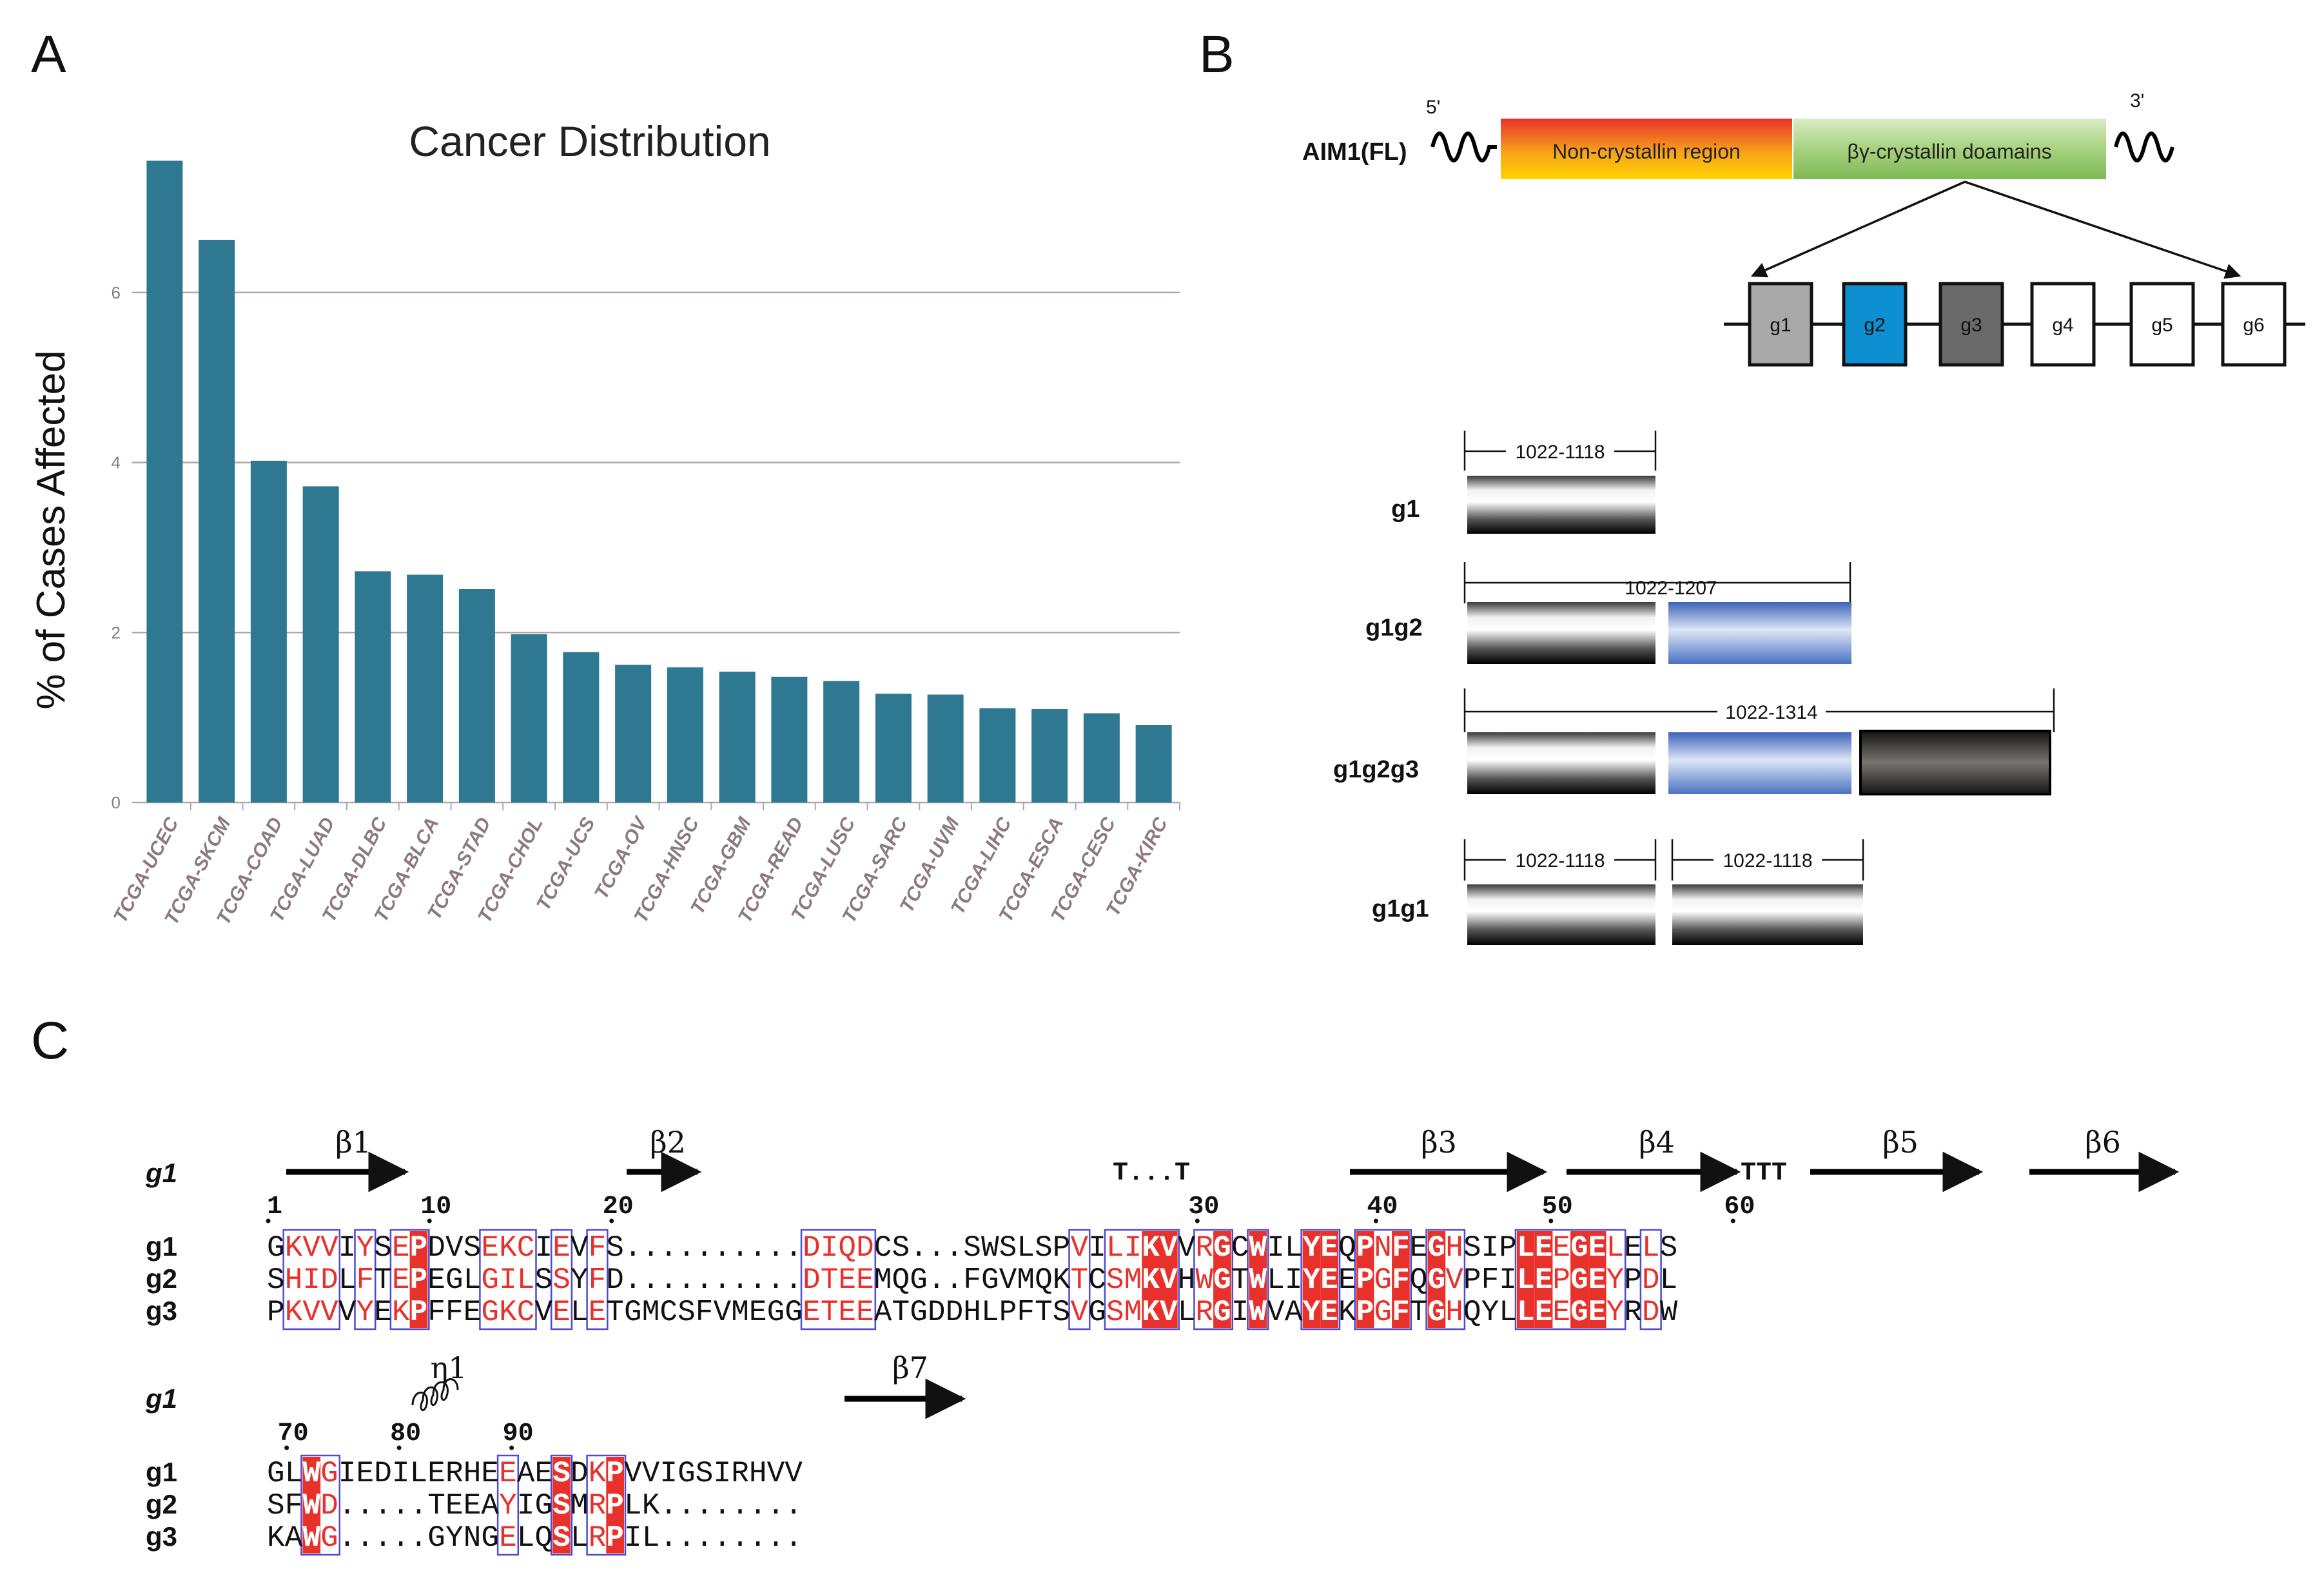 Image resolution: width=2324 pixels, height=1578 pixels. Describe the element at coordinates (1312, 1248) in the screenshot. I see `residue: Y` at that location.